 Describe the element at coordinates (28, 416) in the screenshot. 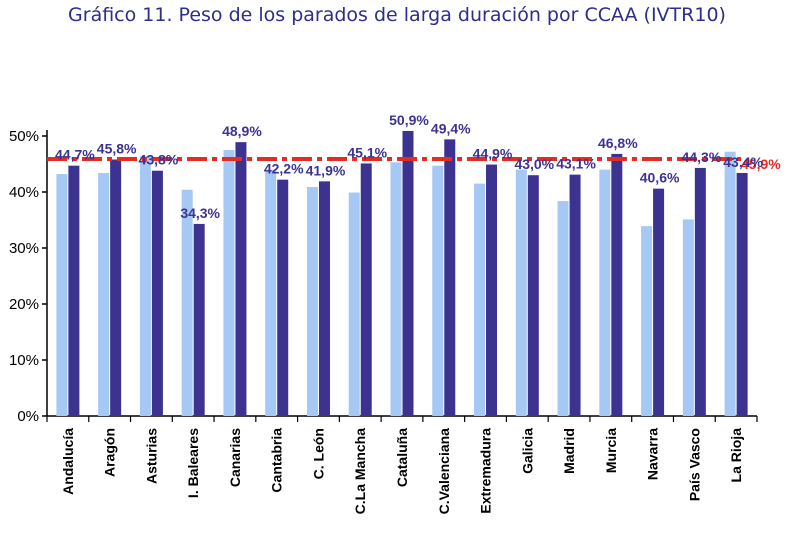

I see `y-tick-label: 0%` at that location.